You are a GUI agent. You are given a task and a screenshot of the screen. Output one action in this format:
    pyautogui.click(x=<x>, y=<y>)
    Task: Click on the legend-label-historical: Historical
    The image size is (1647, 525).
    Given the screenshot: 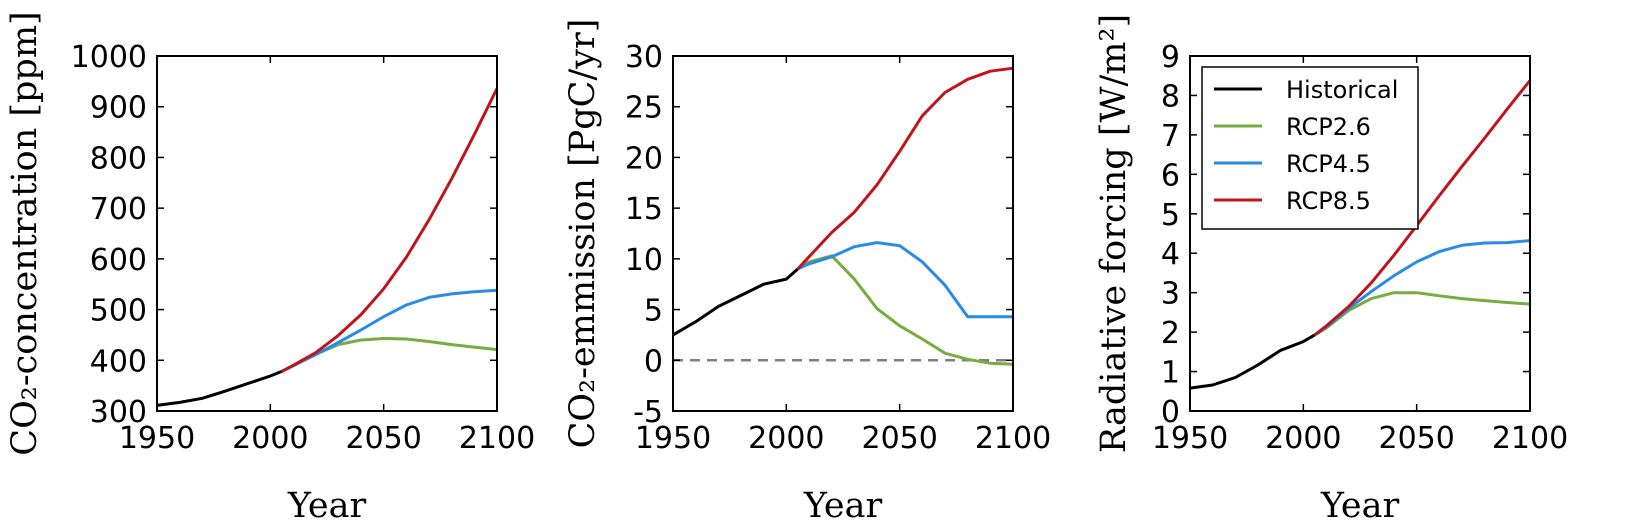 What is the action you would take?
    pyautogui.click(x=1342, y=90)
    